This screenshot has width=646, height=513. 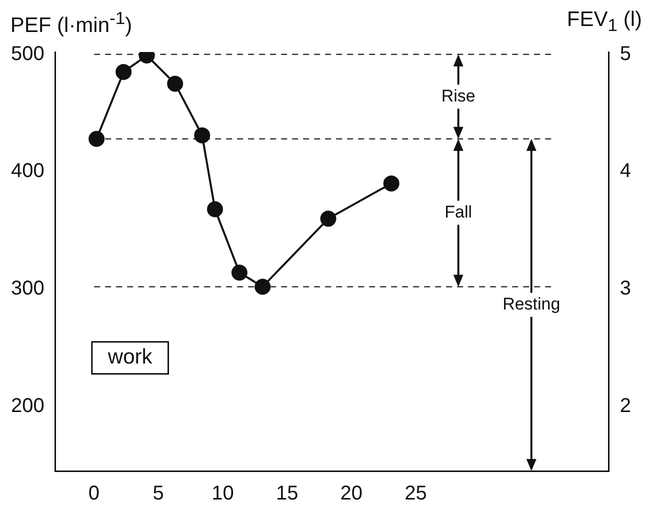 I want to click on annotation: Fall, so click(x=458, y=212).